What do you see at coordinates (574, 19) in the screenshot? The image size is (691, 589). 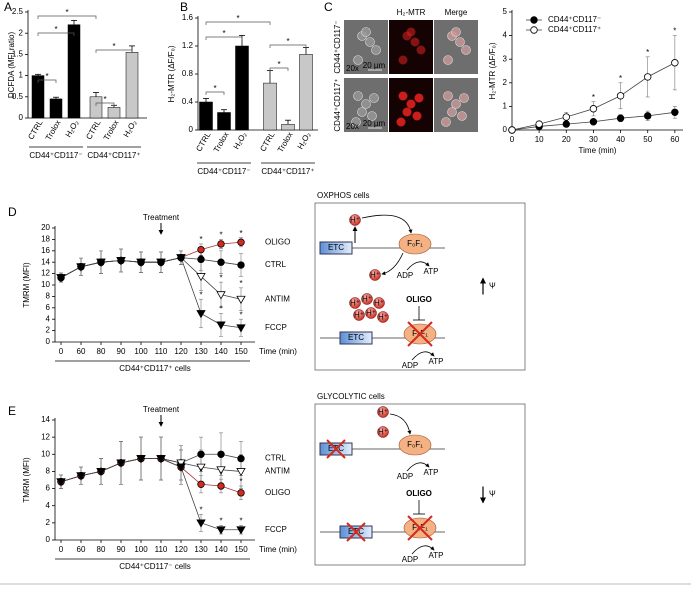 I see `legend-label: CD44⁺CD117⁻` at bounding box center [574, 19].